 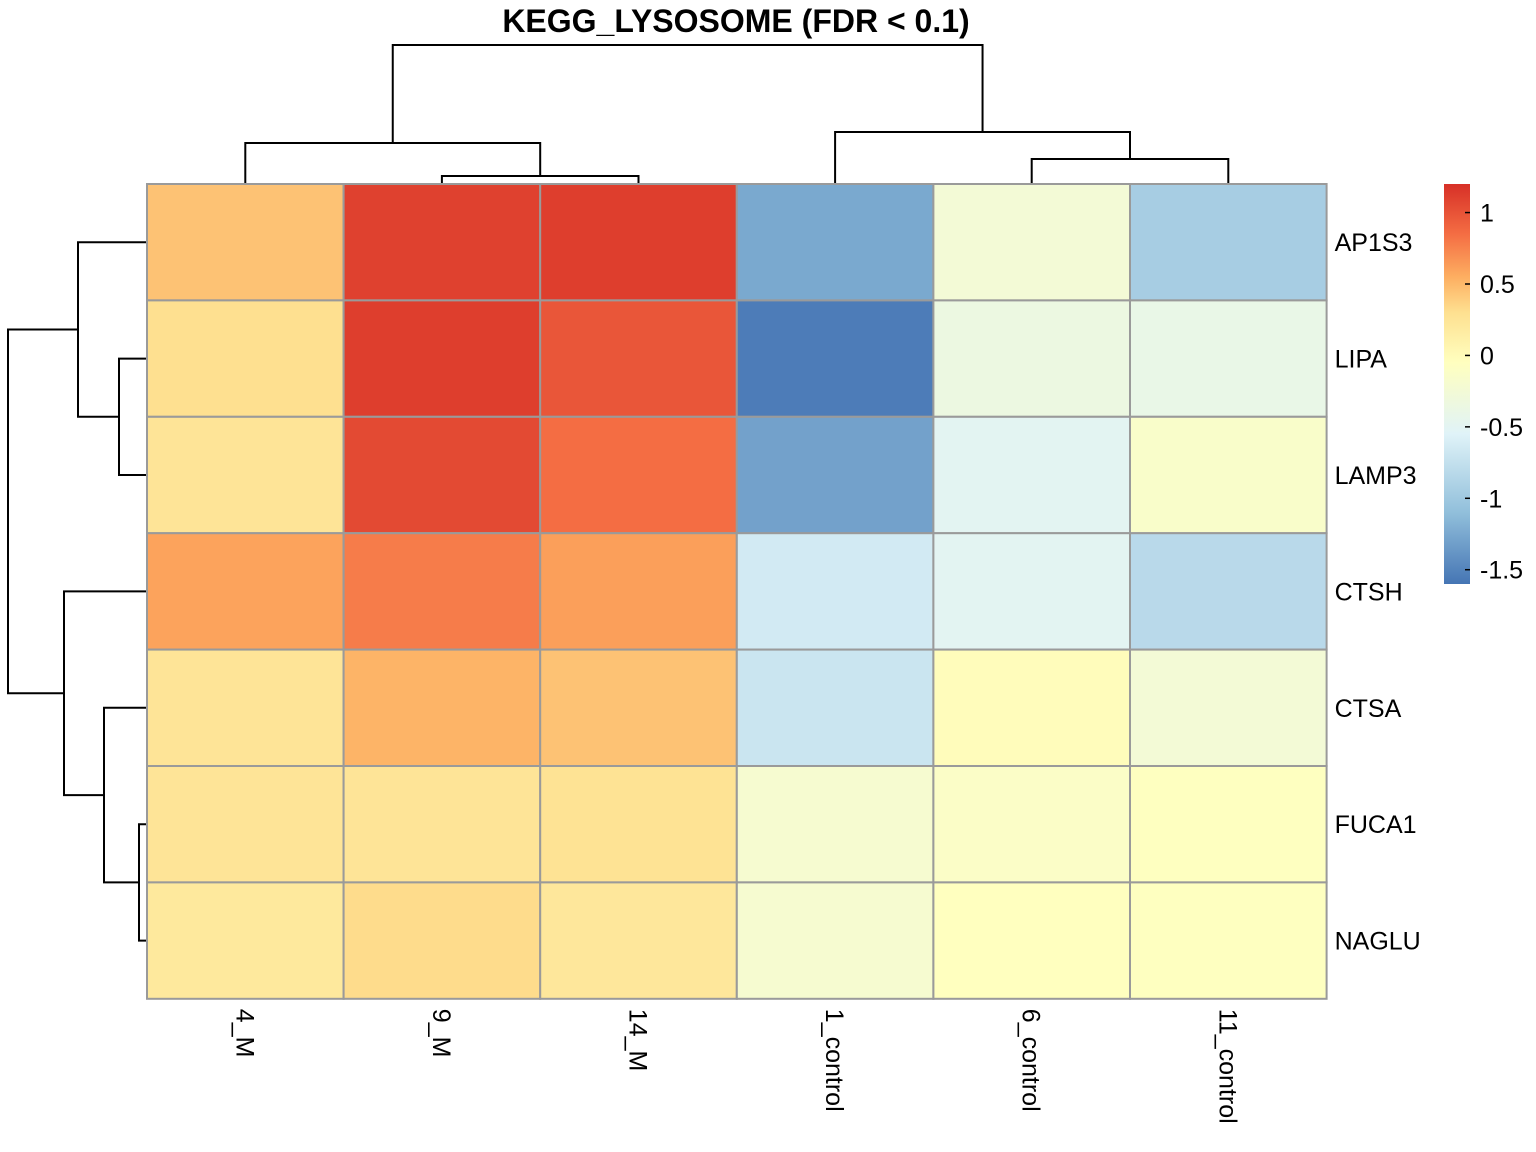 What do you see at coordinates (835, 358) in the screenshot?
I see `heatmap-cell-LIPA-1_control` at bounding box center [835, 358].